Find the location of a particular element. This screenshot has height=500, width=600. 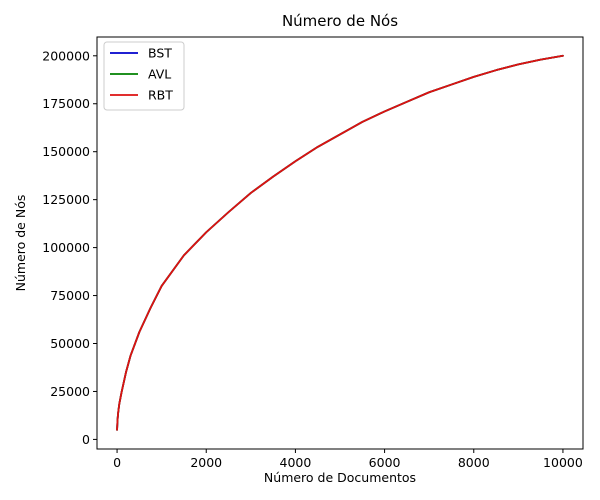

y-tick-label: 125000 is located at coordinates (66, 199).